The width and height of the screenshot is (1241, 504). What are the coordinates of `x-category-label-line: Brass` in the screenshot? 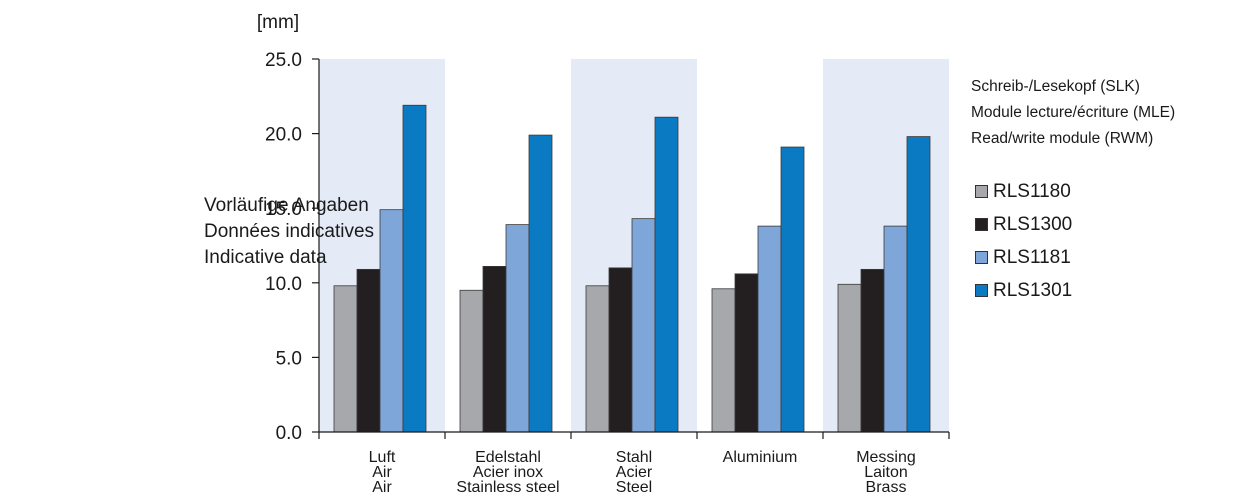 It's located at (886, 487).